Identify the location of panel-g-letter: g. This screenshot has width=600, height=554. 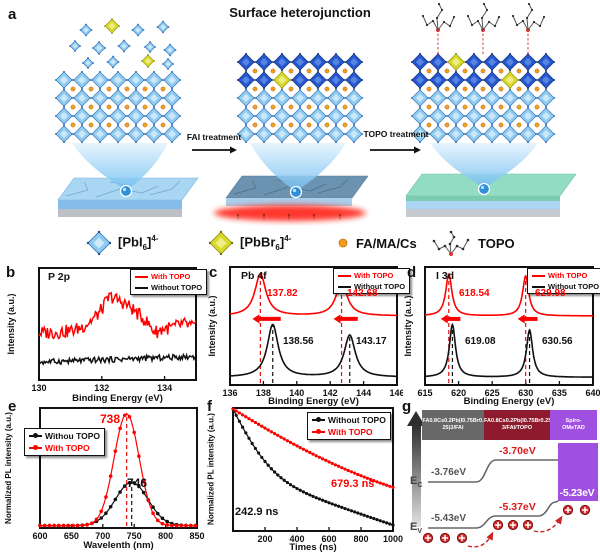
(407, 406).